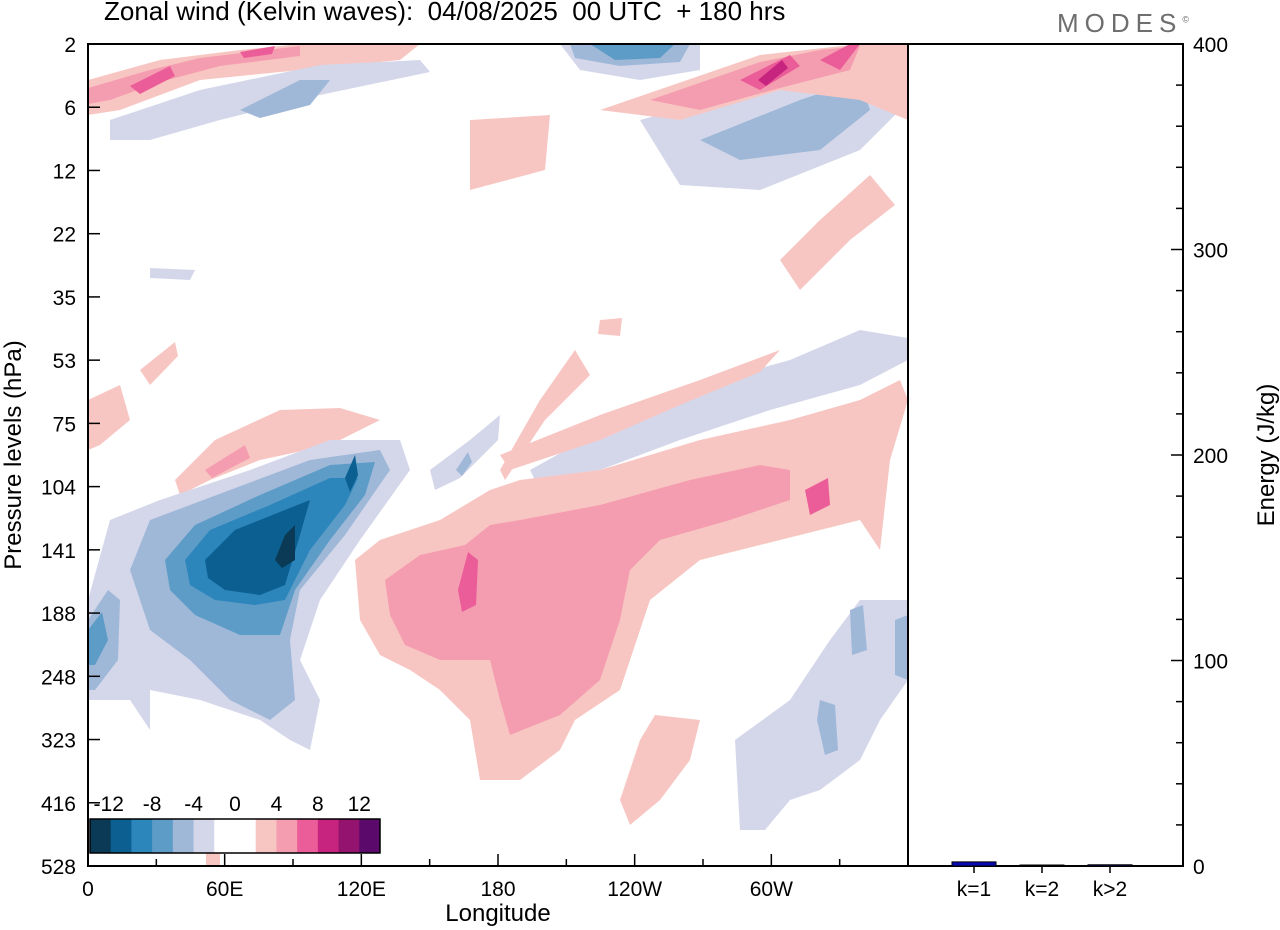  Describe the element at coordinates (1199, 867) in the screenshot. I see `energy-tick-label: 0` at that location.